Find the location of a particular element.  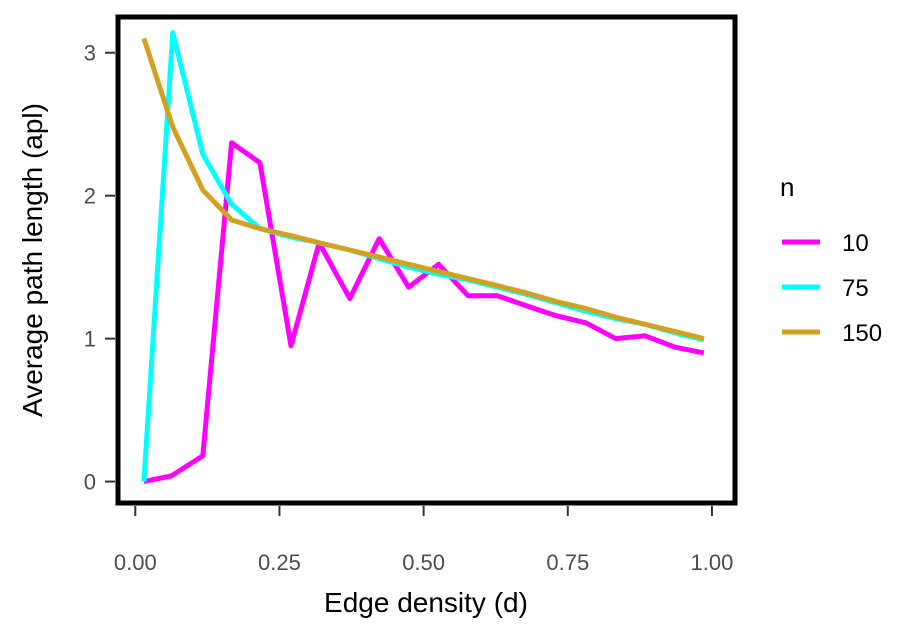

y-tick-label: 1 is located at coordinates (90, 339).